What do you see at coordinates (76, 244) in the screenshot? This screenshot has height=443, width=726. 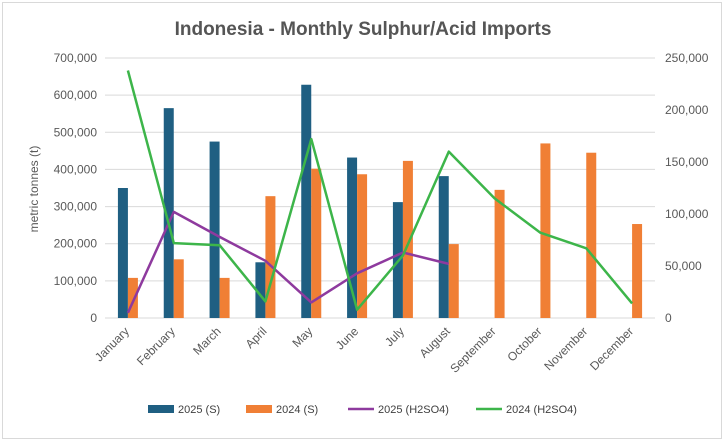 I see `y-tick-label: 200,000` at bounding box center [76, 244].